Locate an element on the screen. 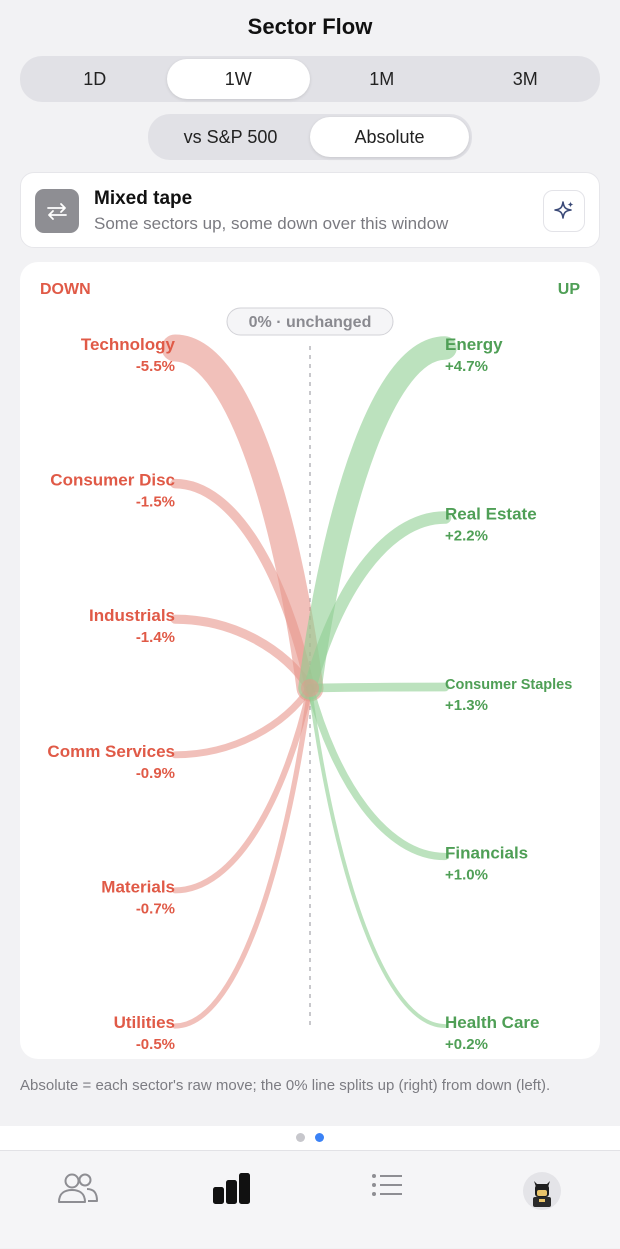 This screenshot has height=1249, width=620. mode-selector: vs S&P 500 Absolute is located at coordinates (310, 137).